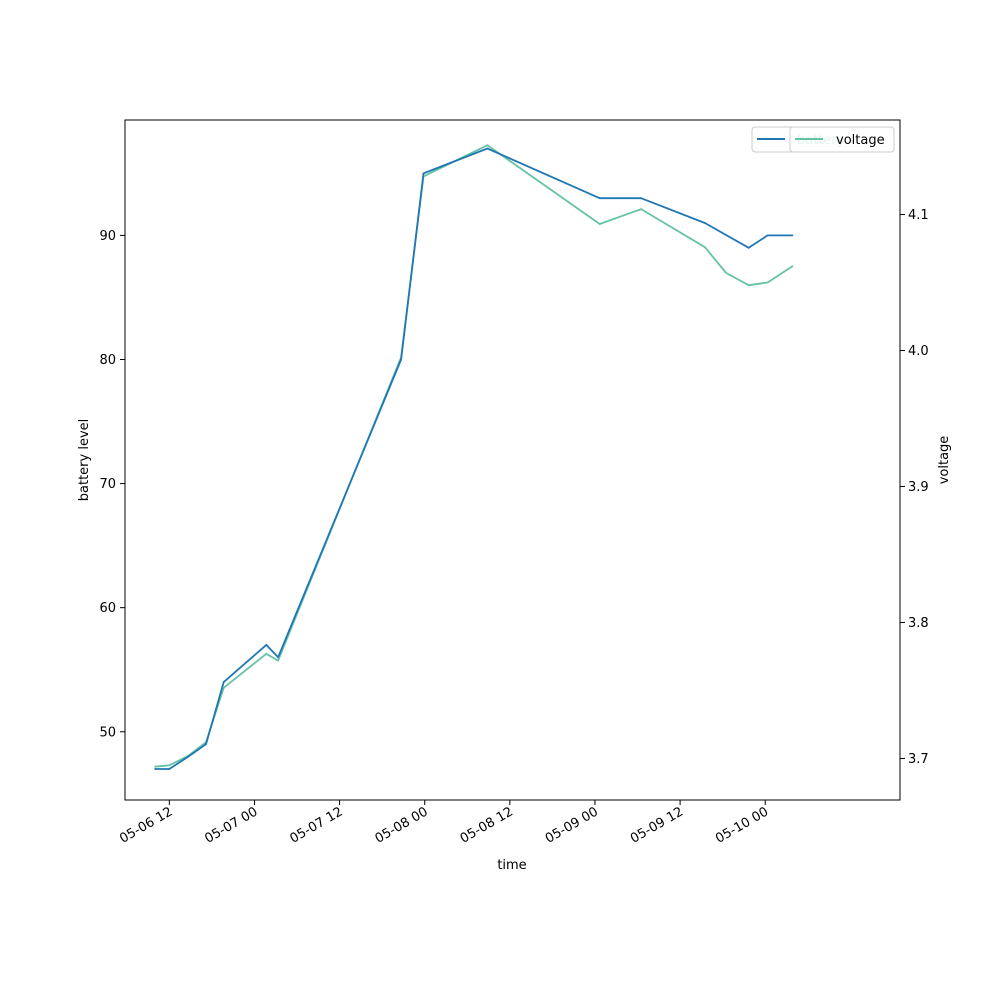 The width and height of the screenshot is (1000, 1000). I want to click on legend-voltage: voltage, so click(842, 139).